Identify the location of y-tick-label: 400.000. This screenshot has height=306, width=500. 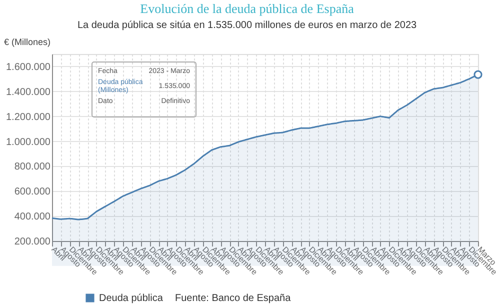
(32, 217).